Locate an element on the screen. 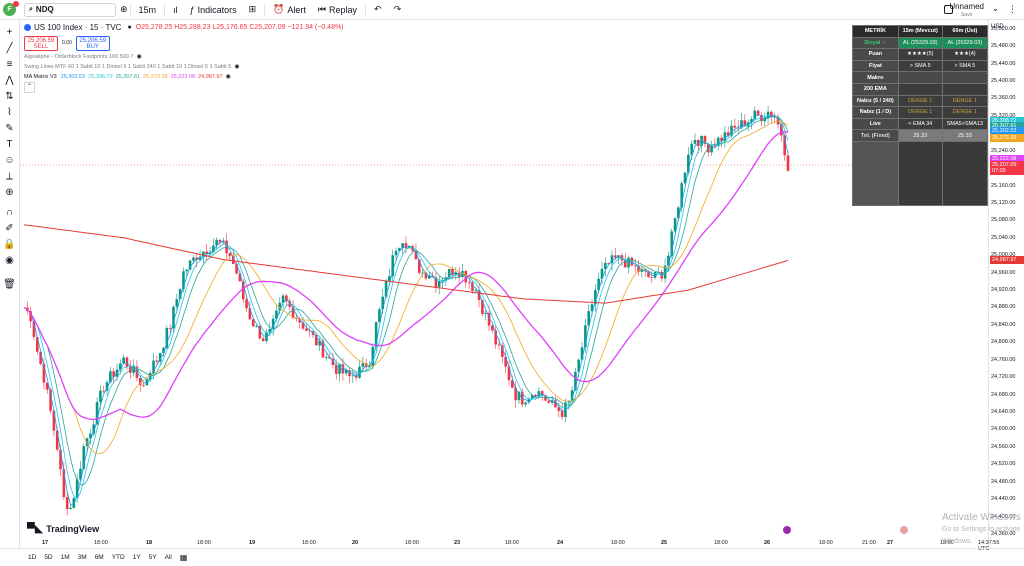 The image size is (1024, 566). redo-button: ↷ is located at coordinates (398, 10).